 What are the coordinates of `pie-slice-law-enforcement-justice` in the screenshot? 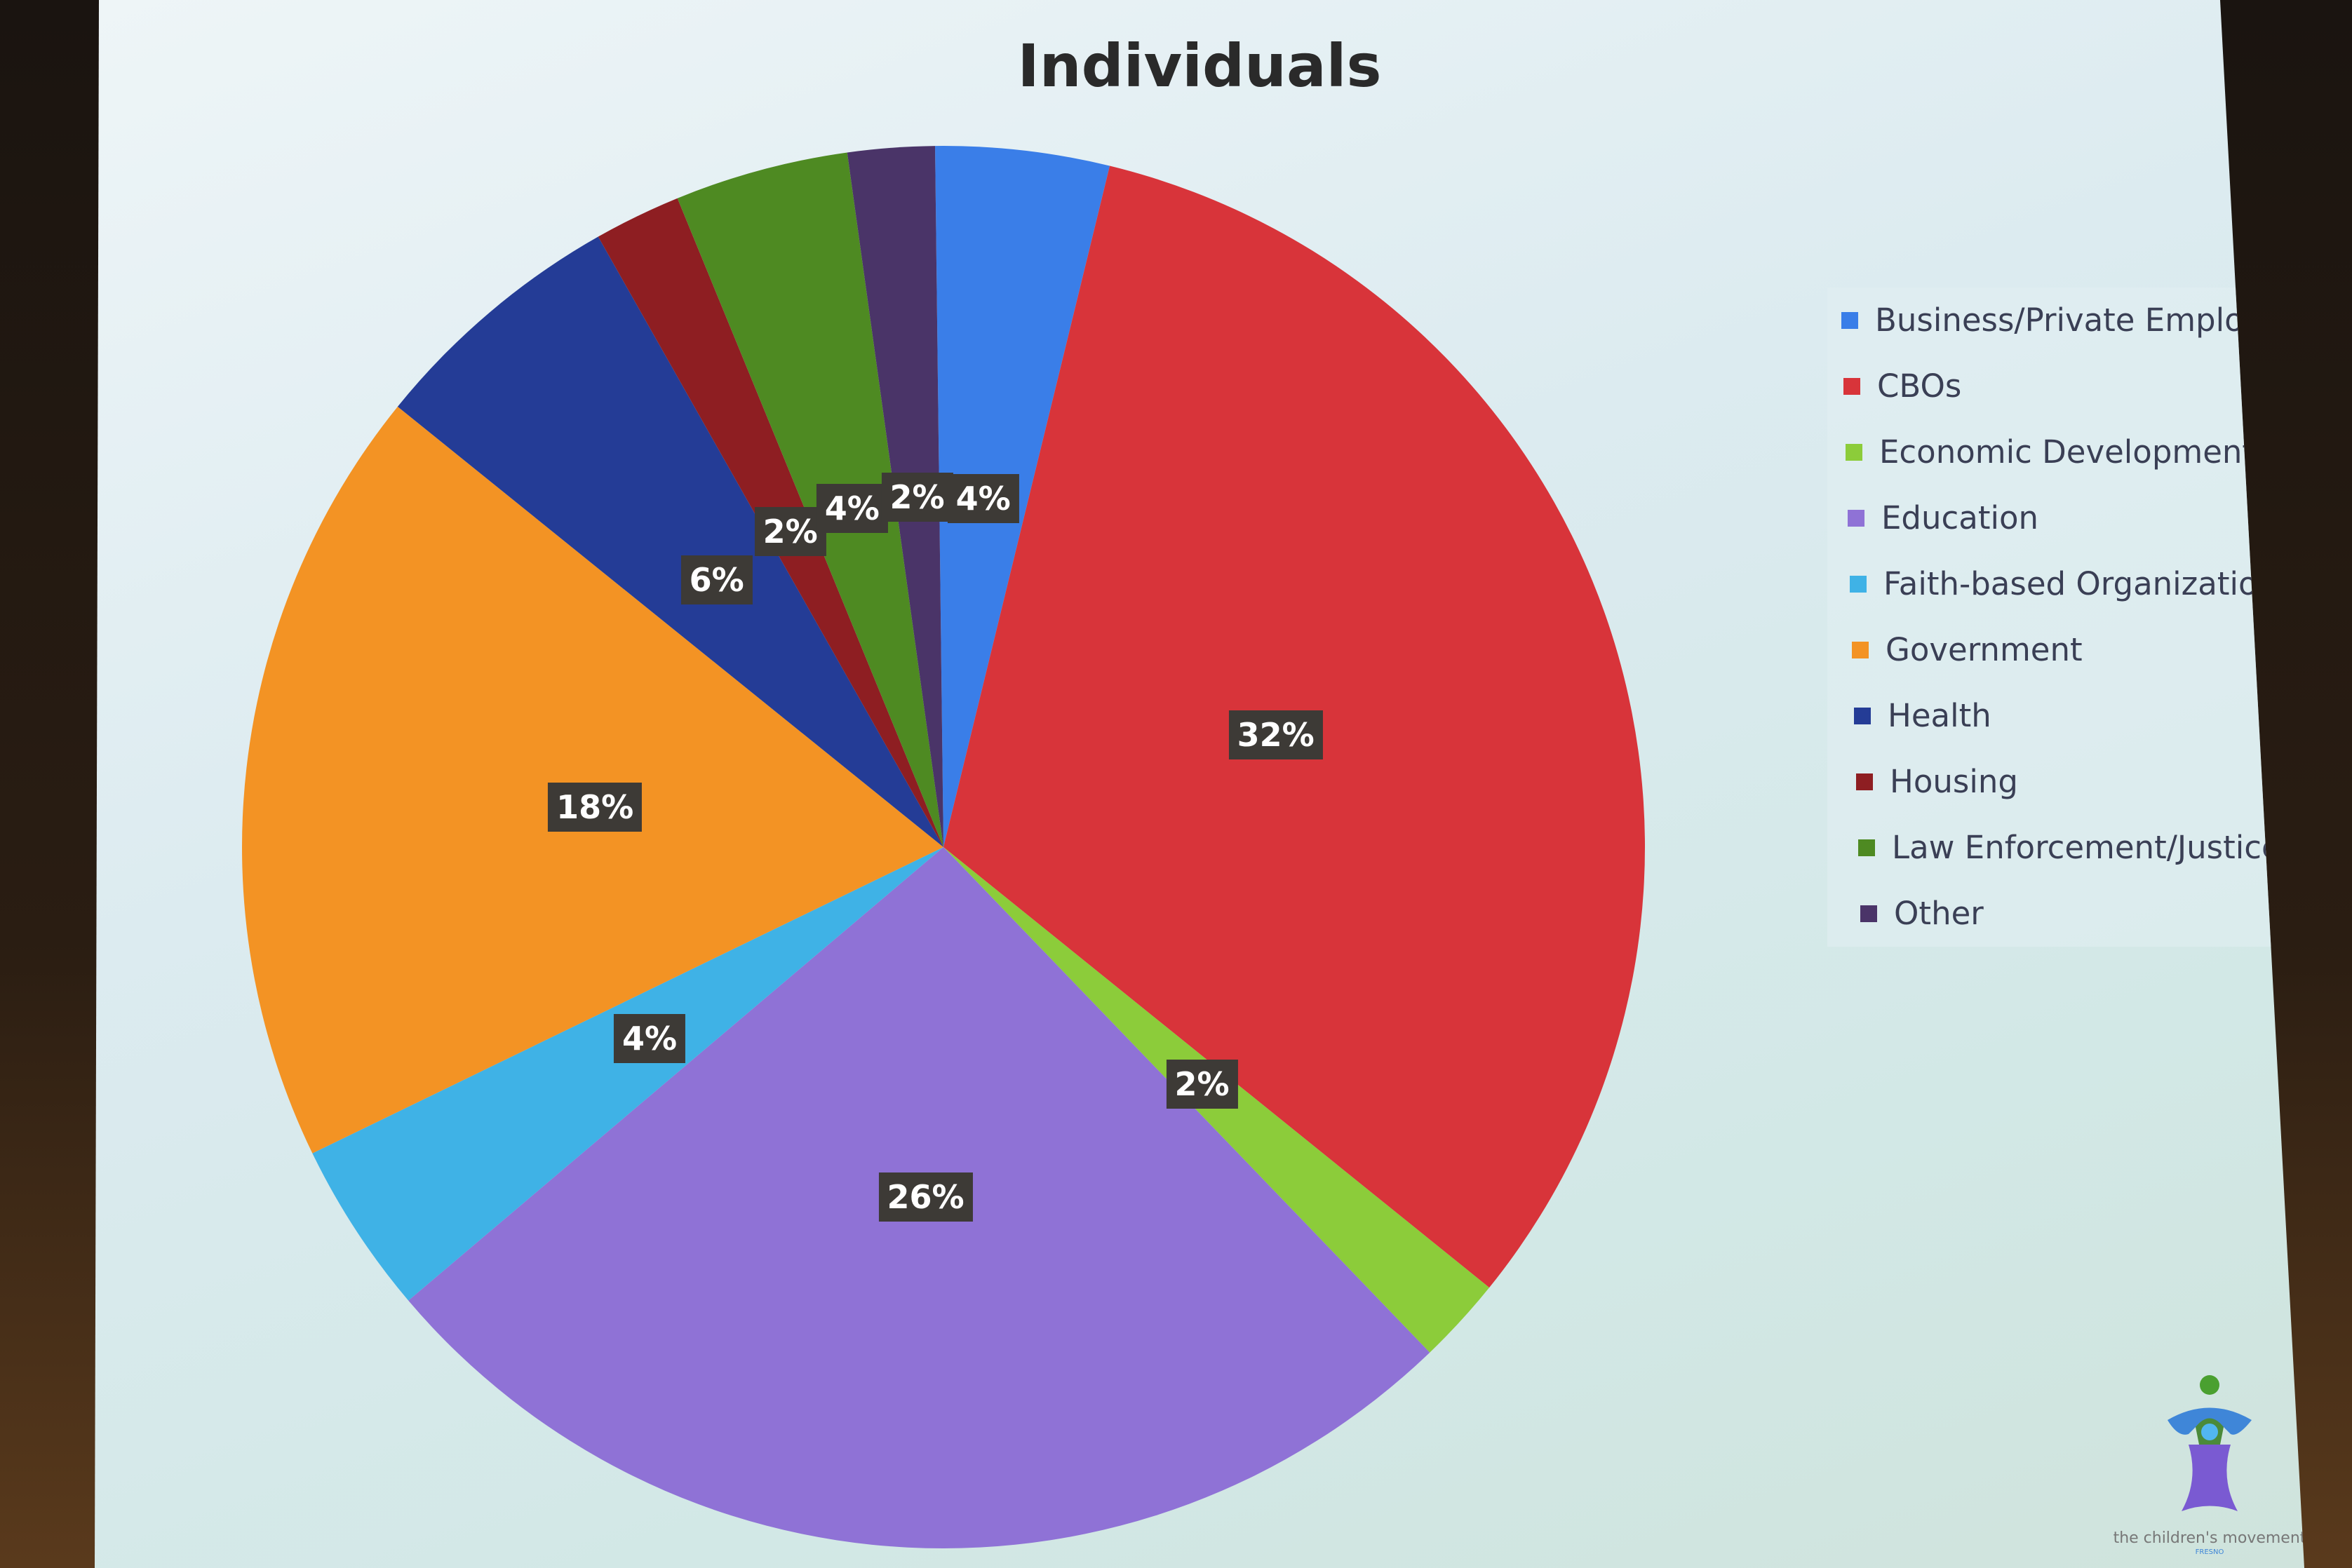 It's located at (810, 499).